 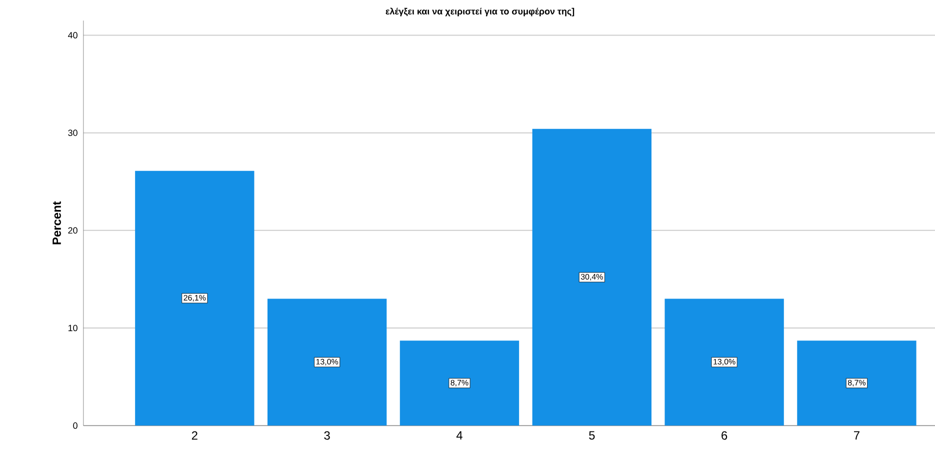 What do you see at coordinates (75, 425) in the screenshot?
I see `y-tick-label: 0` at bounding box center [75, 425].